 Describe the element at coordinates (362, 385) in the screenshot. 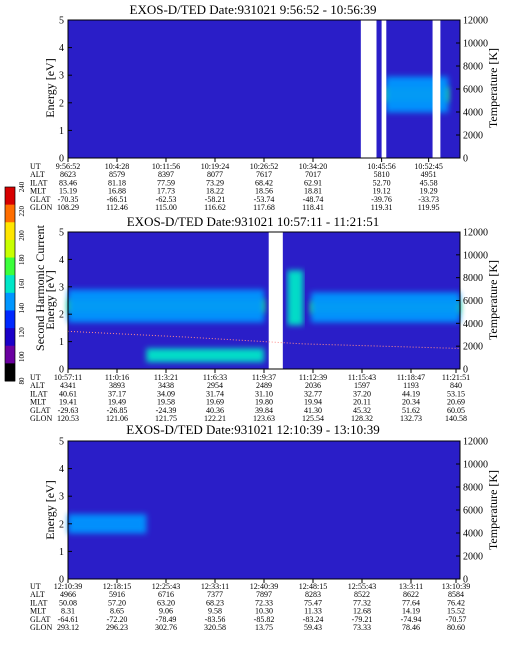

I see `table-cell: 1597` at that location.